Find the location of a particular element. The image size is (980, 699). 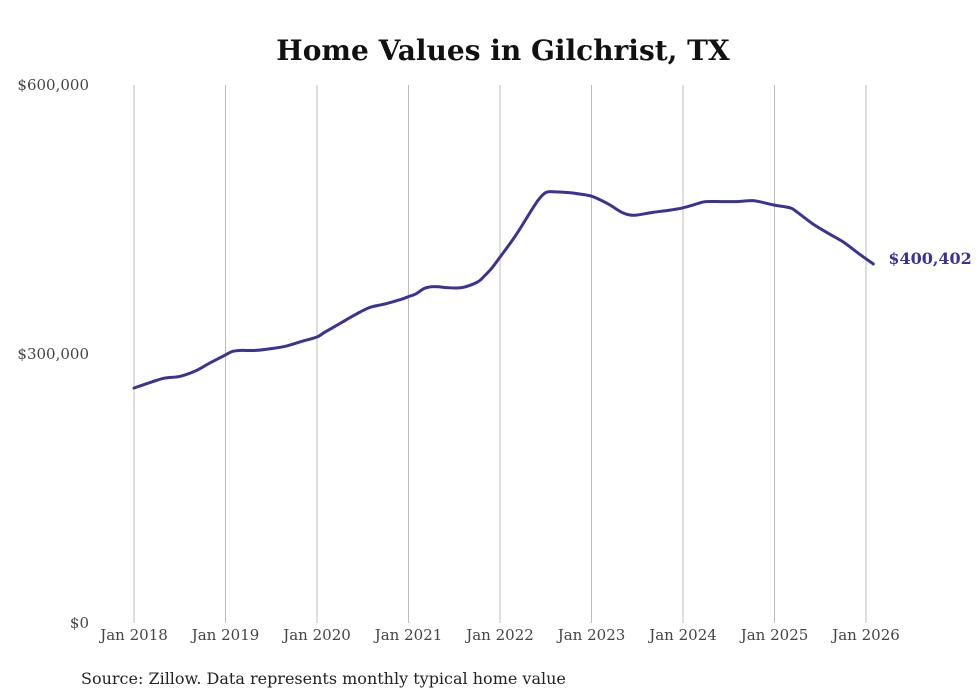

x-tick-label: Jan 2022 is located at coordinates (499, 635).